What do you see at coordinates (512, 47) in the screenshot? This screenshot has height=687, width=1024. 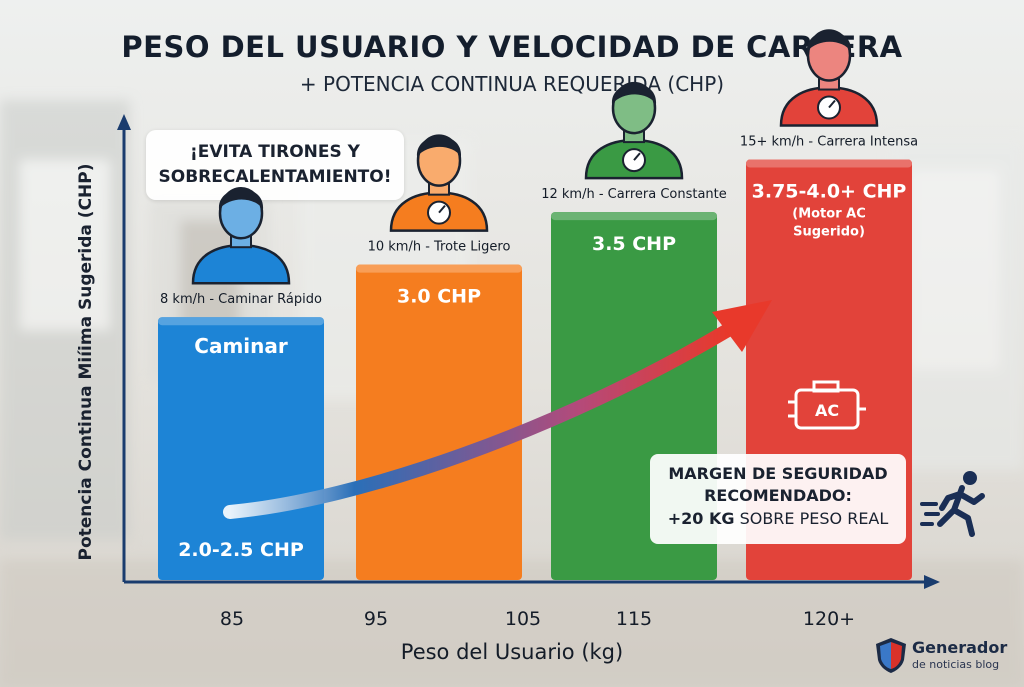 I see `chart-title: PESO DEL USUARIO Y VELOCIDAD DE CARRERA` at bounding box center [512, 47].